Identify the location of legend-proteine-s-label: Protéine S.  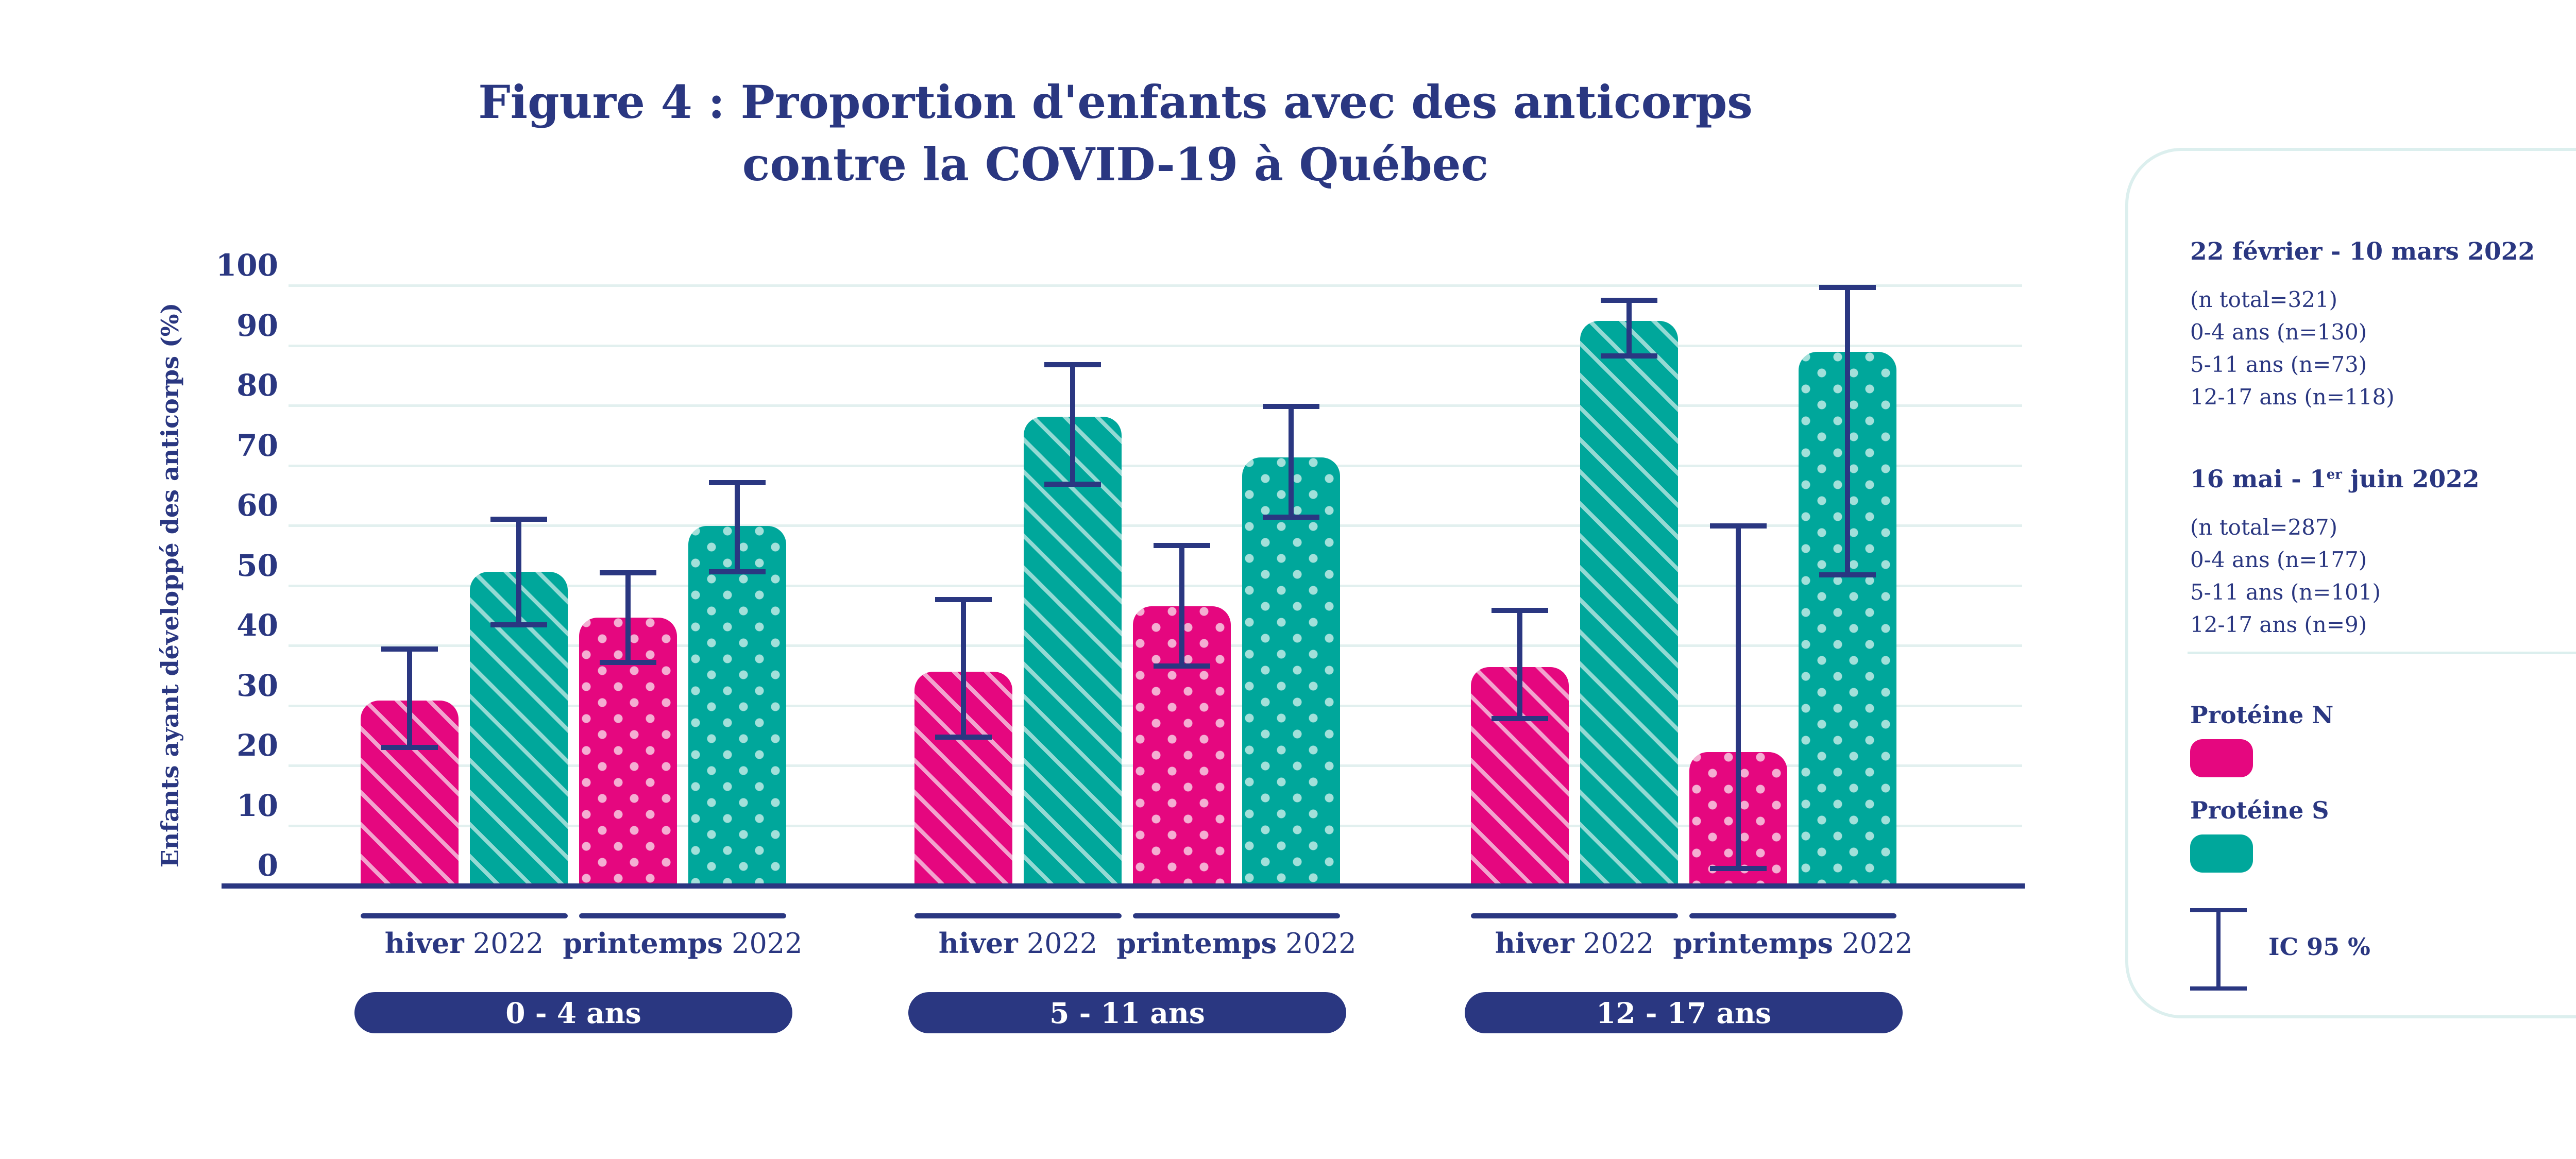
(2259, 810).